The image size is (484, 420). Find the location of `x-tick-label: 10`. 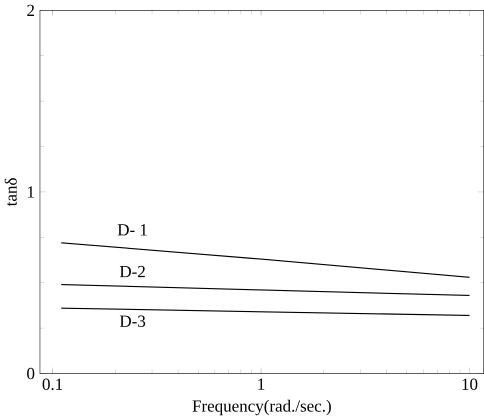

x-tick-label: 10 is located at coordinates (470, 384).